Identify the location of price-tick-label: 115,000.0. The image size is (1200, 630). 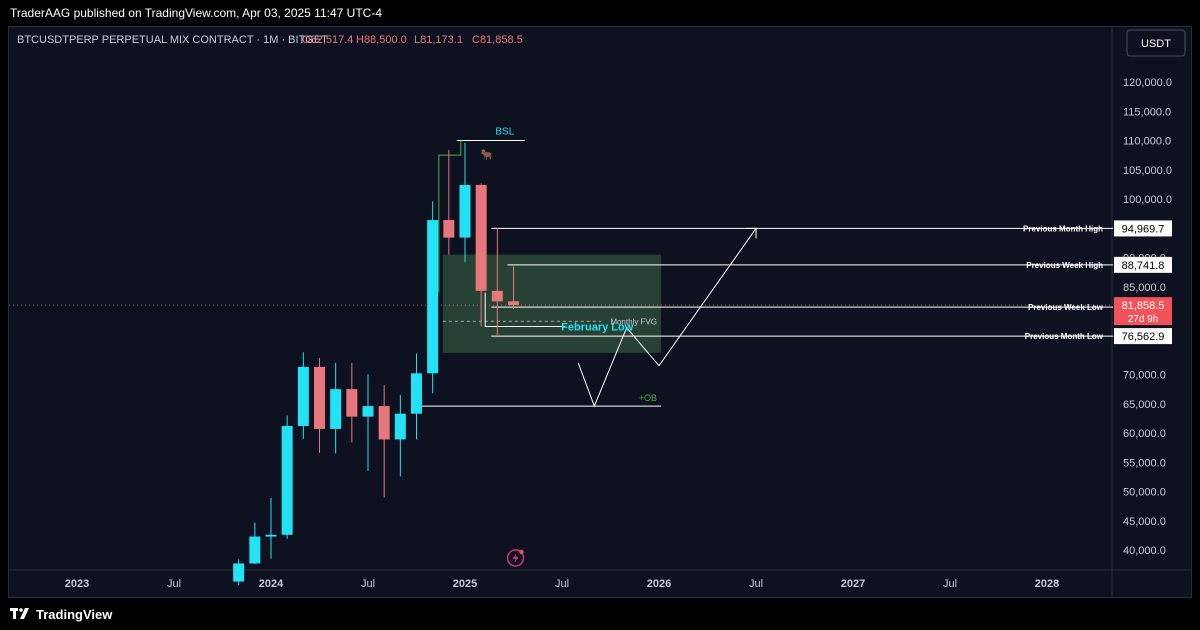
(1147, 112).